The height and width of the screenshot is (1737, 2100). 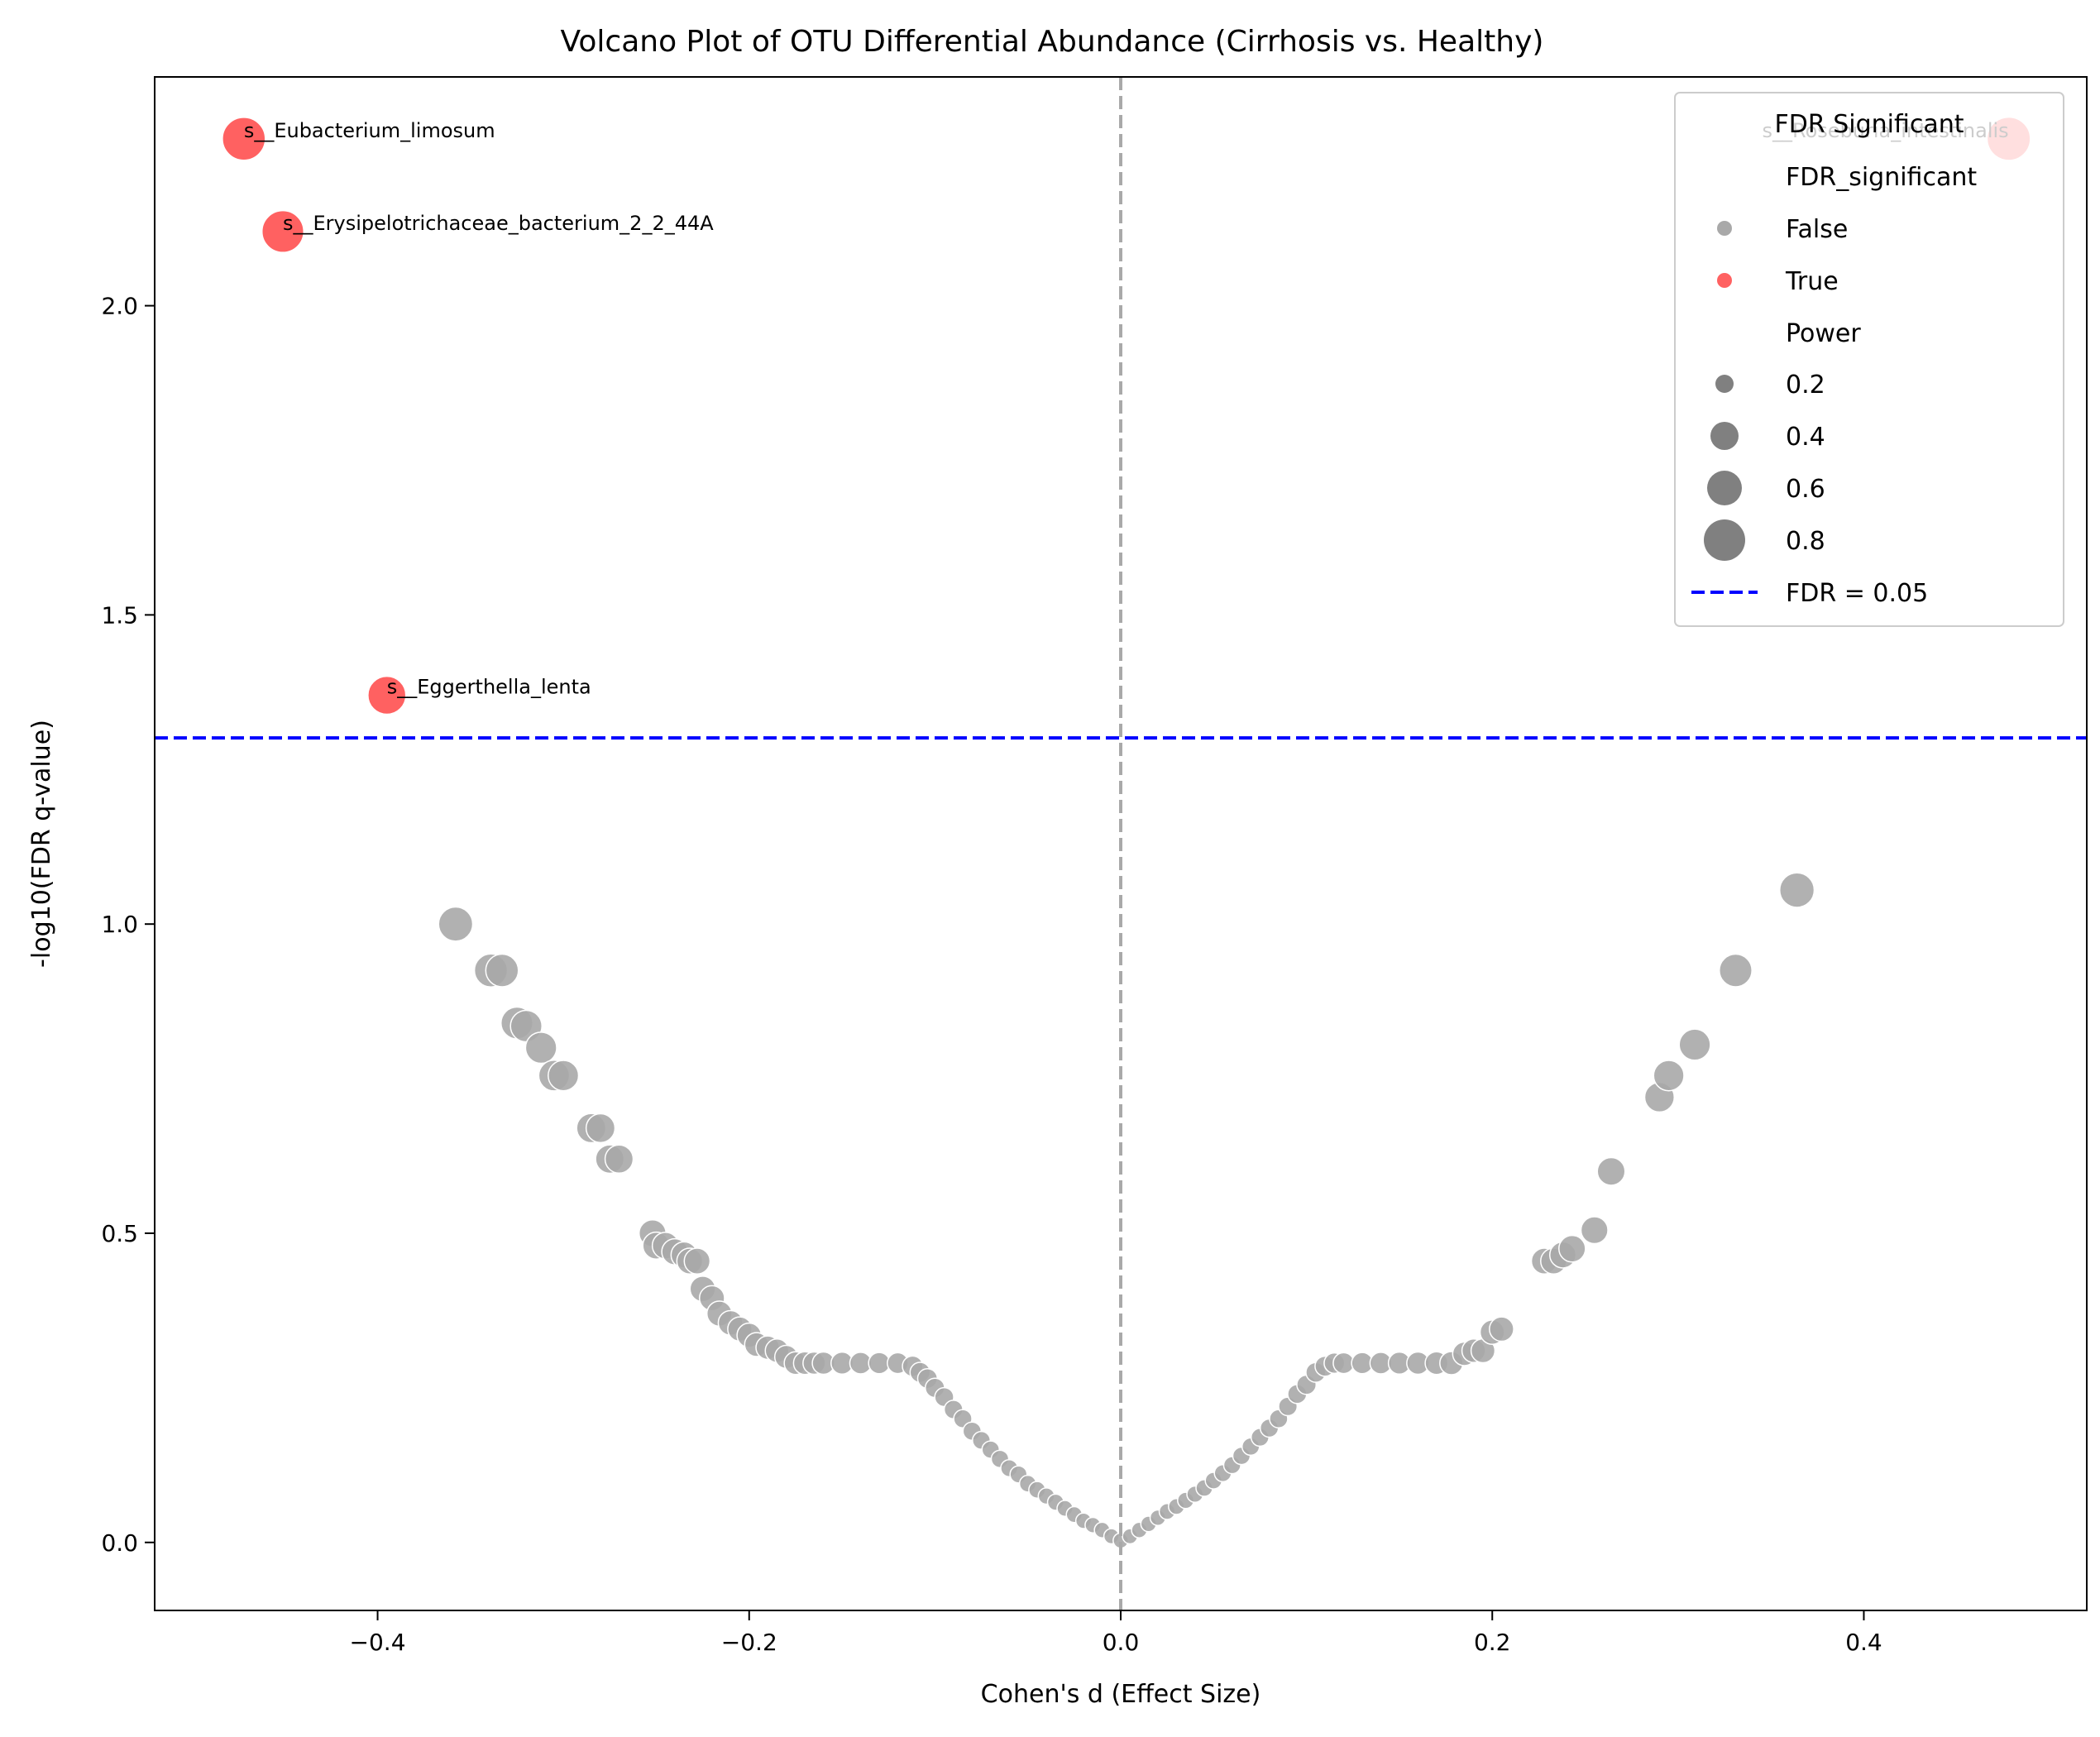 I want to click on legend-true-marker, so click(x=1724, y=280).